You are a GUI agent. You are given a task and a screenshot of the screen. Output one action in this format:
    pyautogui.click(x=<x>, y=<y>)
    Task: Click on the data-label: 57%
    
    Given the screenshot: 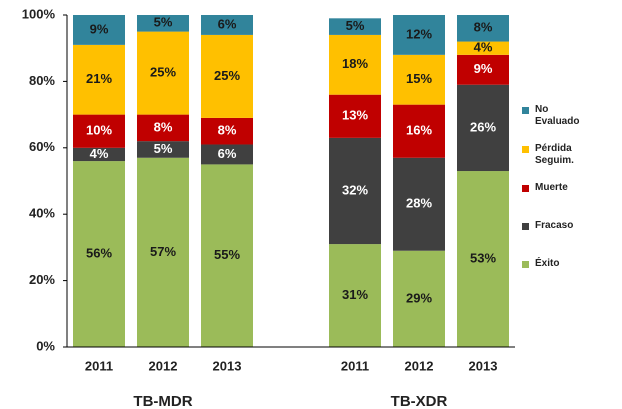 What is the action you would take?
    pyautogui.click(x=163, y=251)
    